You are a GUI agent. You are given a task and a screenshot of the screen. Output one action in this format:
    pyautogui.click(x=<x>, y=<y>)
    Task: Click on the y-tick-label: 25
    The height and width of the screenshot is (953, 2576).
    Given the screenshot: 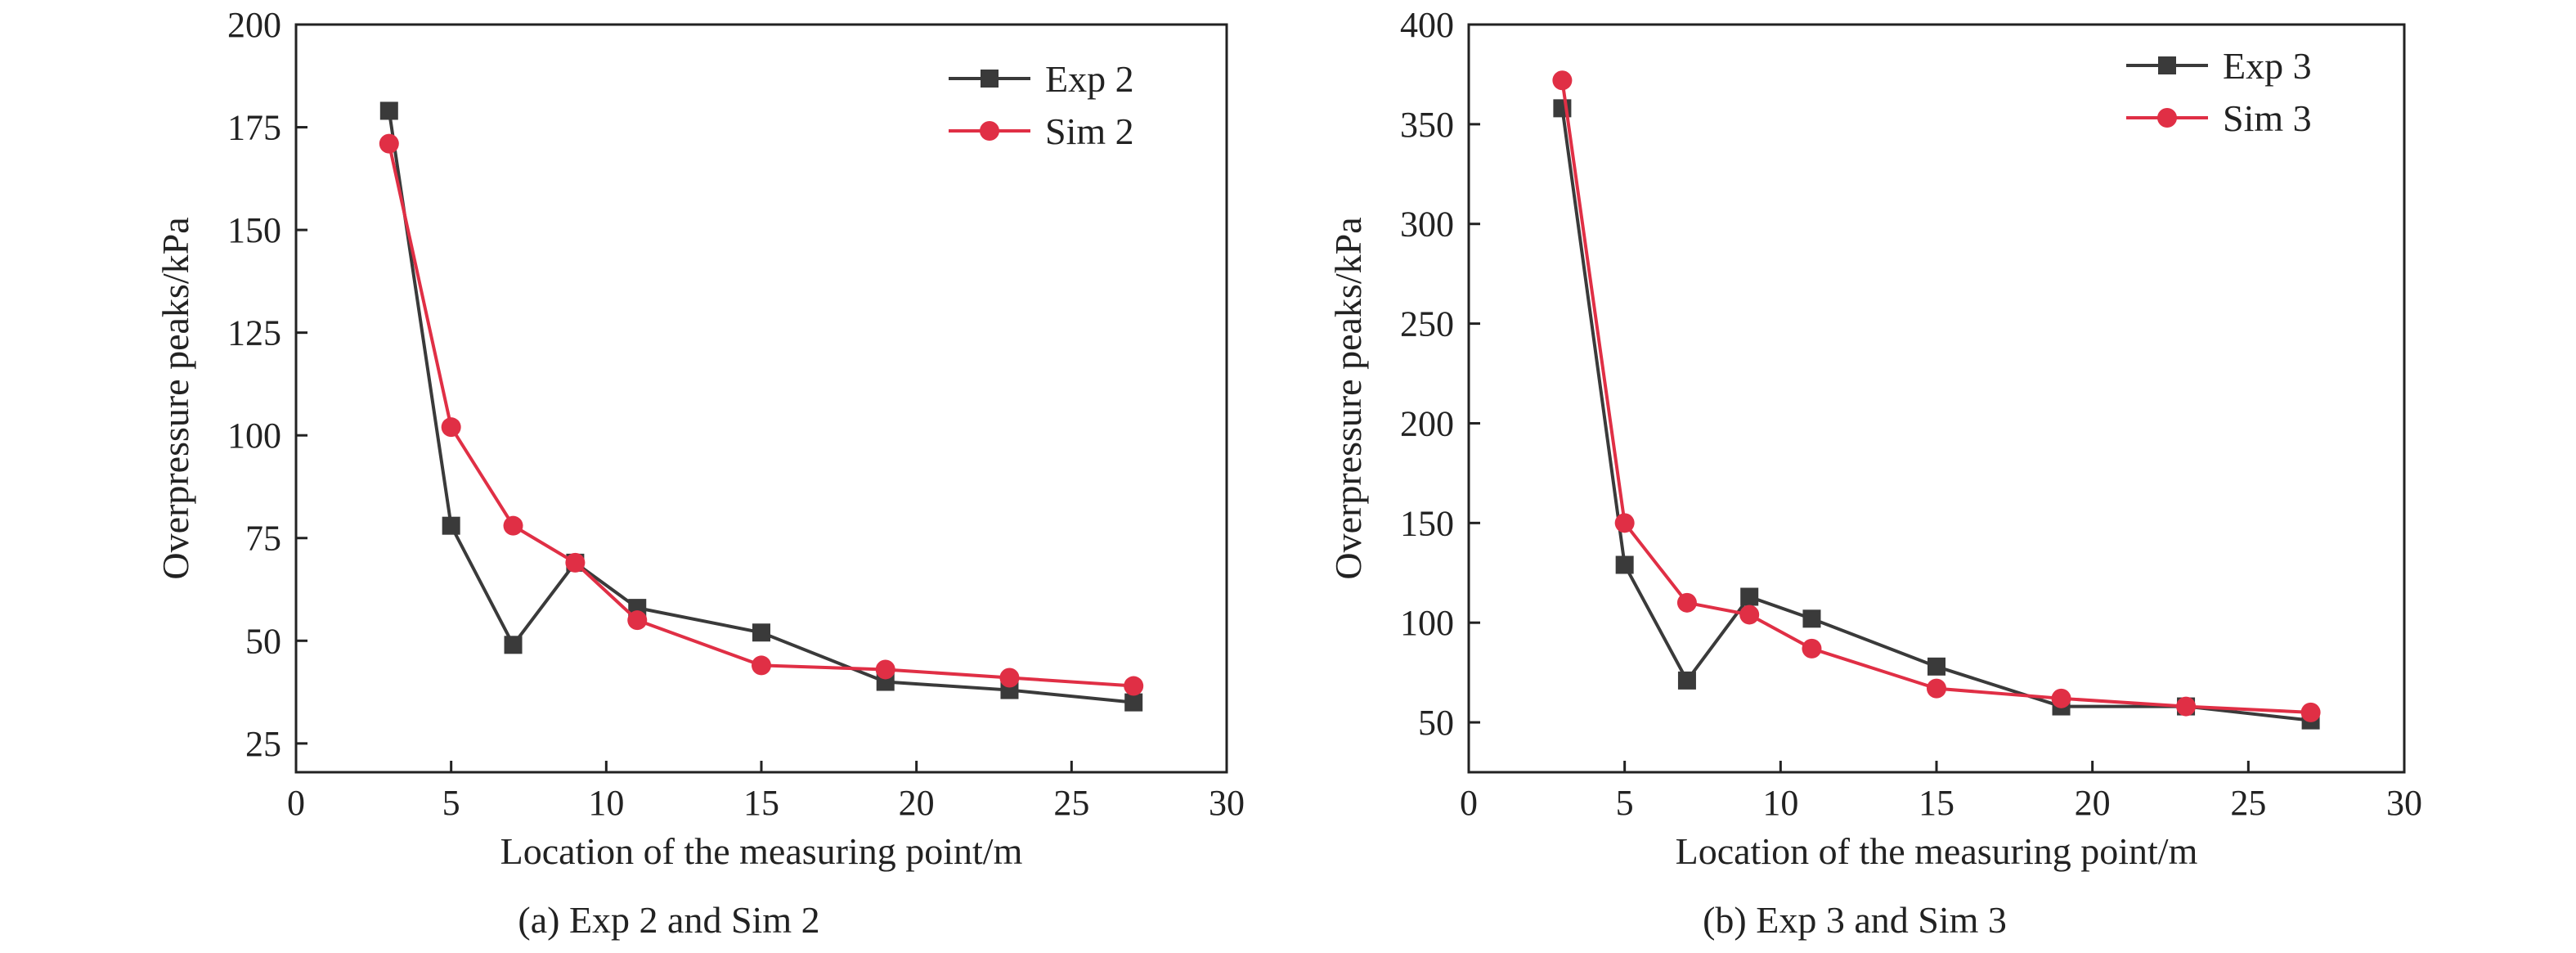 What is the action you would take?
    pyautogui.click(x=263, y=744)
    